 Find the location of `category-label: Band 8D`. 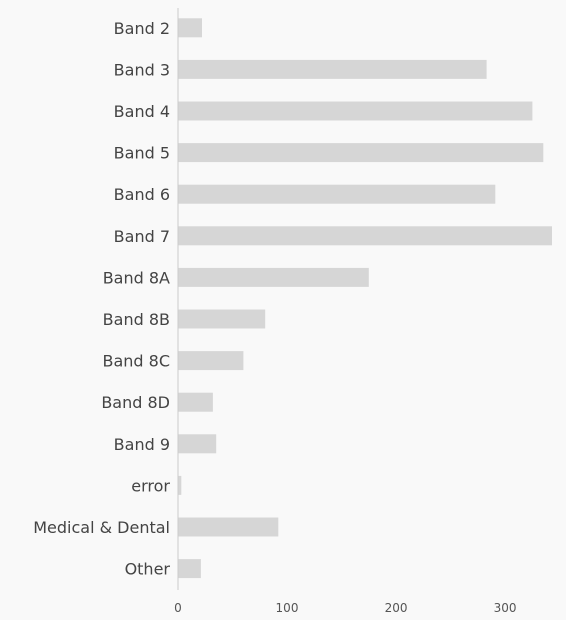

category-label: Band 8D is located at coordinates (135, 402).